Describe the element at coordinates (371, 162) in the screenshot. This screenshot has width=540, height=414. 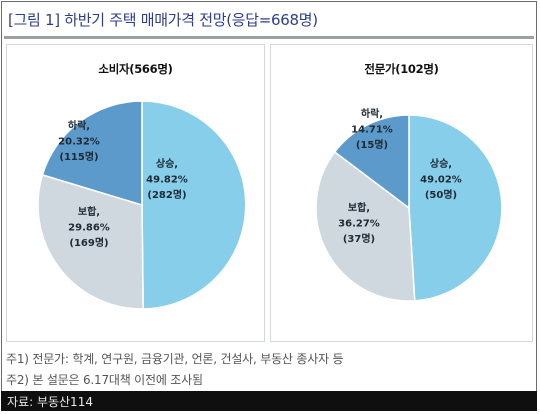
I see `expert-slice-down` at that location.